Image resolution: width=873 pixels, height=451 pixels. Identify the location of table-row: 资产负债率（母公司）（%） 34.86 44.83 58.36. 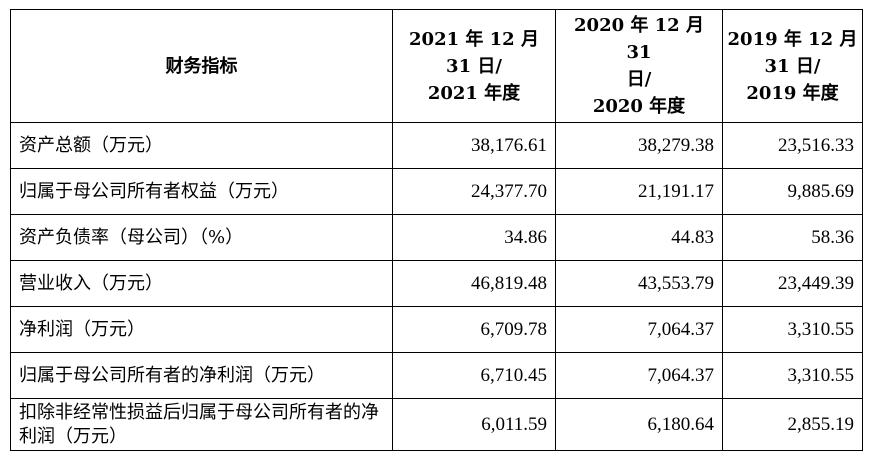
(436, 237).